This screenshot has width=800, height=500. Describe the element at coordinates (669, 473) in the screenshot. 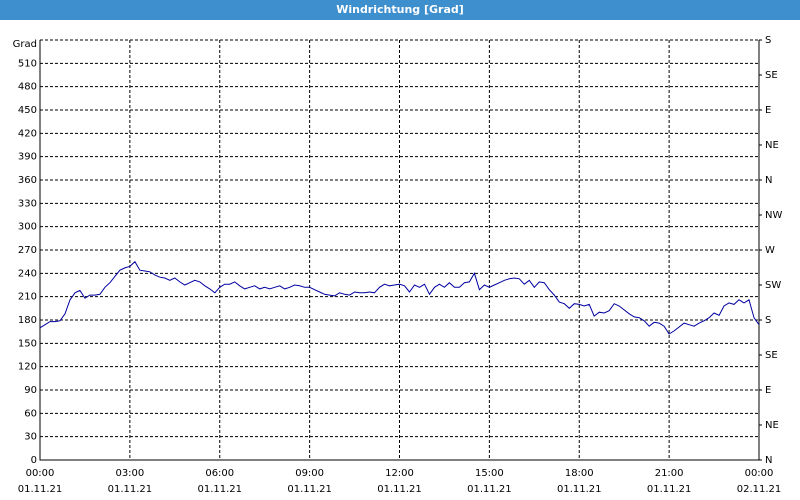

I see `x-tick-label: 21:00` at that location.